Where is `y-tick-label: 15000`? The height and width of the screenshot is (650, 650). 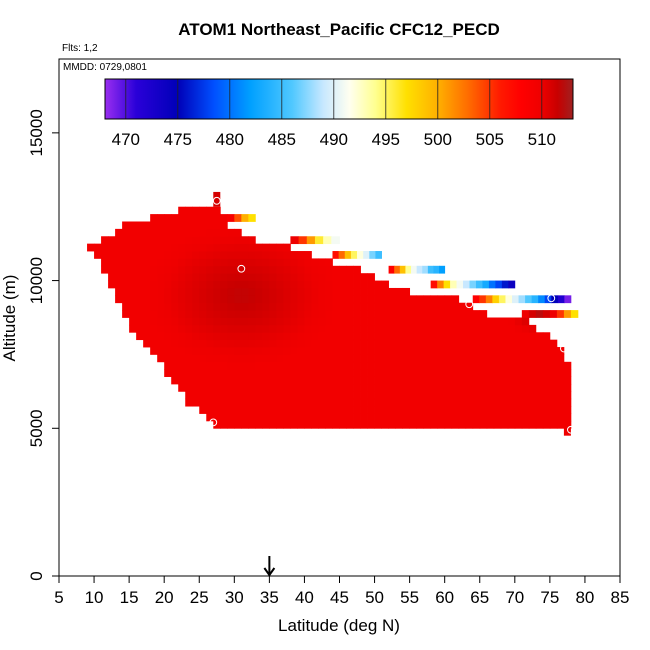 y-tick-label: 15000 is located at coordinates (36, 132).